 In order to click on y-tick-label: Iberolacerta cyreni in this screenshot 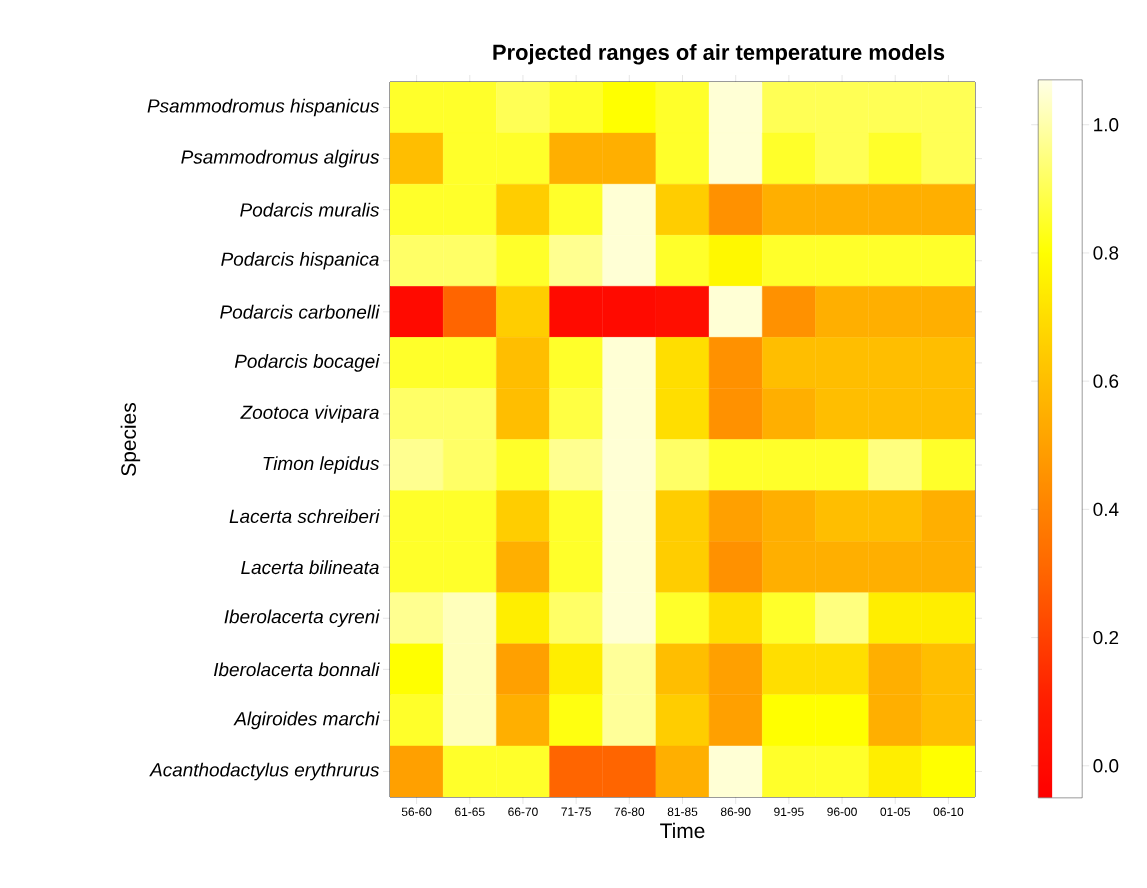, I will do `click(302, 618)`.